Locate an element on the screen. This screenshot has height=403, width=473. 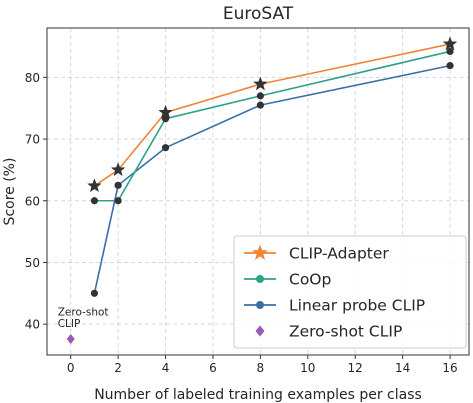
x-tick-label: 4 is located at coordinates (166, 368).